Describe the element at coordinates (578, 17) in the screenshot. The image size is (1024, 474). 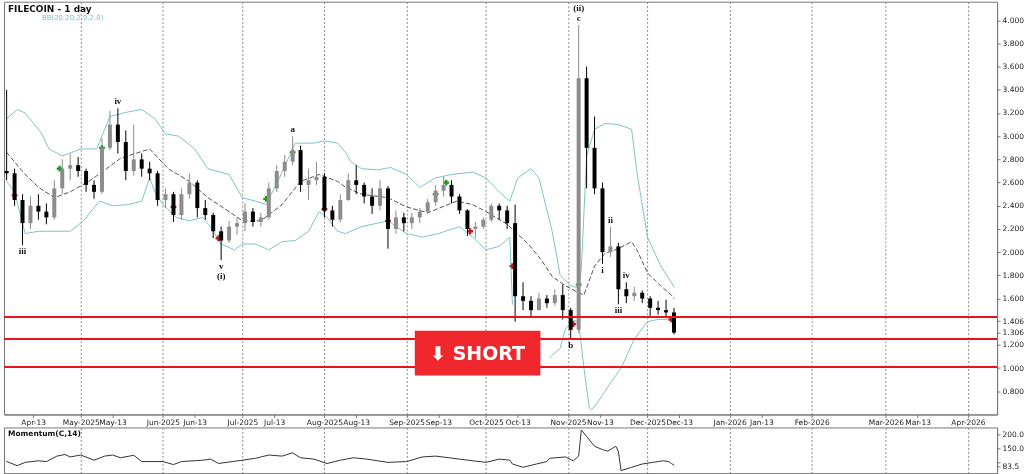
I see `annotation: c` at that location.